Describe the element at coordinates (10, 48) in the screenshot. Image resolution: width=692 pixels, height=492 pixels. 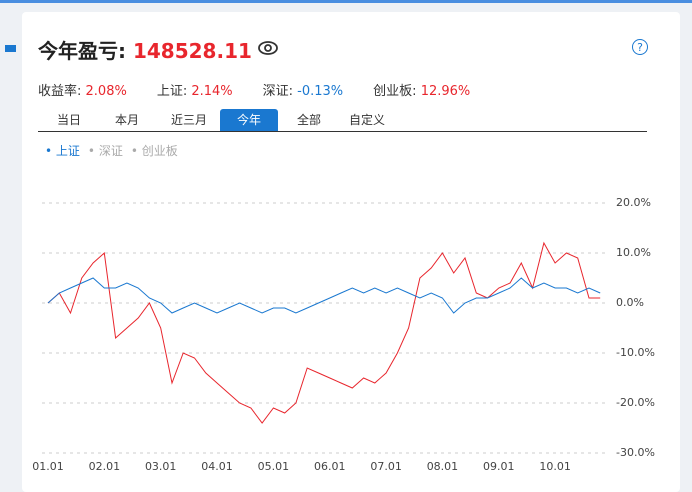
I see `marker` at that location.